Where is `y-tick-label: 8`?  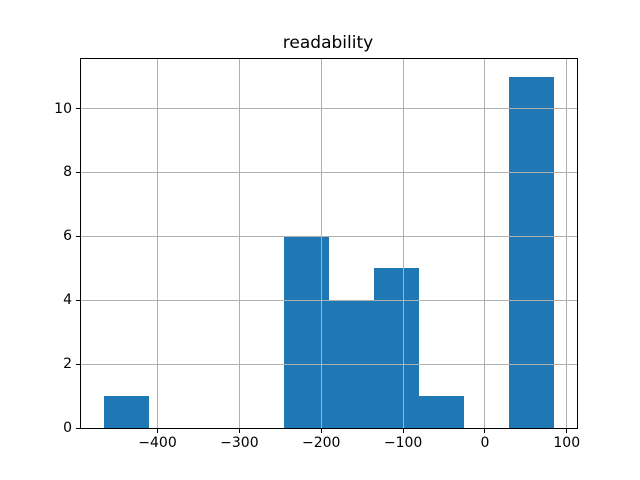 y-tick-label: 8 is located at coordinates (67, 172).